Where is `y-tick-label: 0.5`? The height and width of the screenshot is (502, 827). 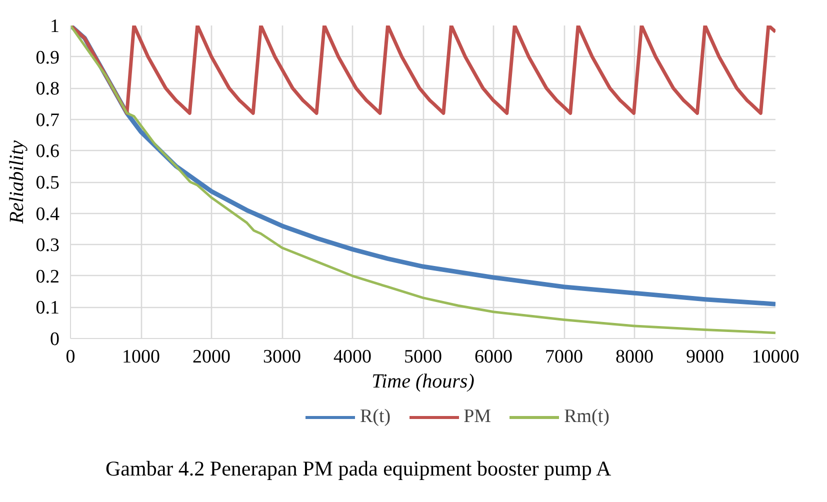 y-tick-label: 0.5 is located at coordinates (48, 183).